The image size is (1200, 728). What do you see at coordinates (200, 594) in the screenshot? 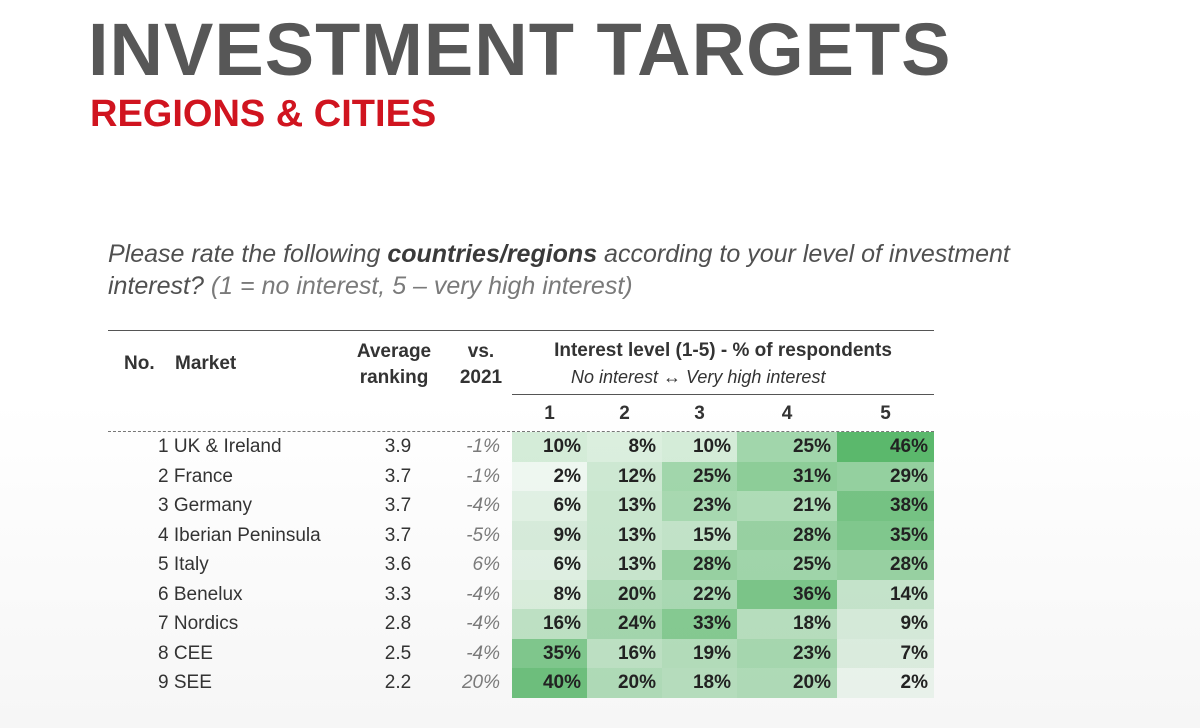
I see `market-name: 6 Benelux` at bounding box center [200, 594].